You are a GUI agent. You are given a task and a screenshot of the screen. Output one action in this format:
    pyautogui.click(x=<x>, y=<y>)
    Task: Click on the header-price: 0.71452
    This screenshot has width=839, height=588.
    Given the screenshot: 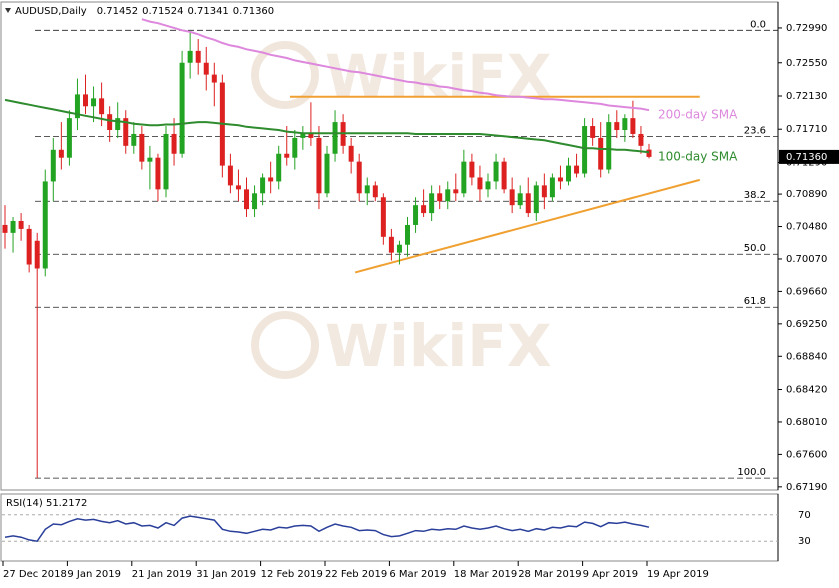 What is the action you would take?
    pyautogui.click(x=117, y=11)
    